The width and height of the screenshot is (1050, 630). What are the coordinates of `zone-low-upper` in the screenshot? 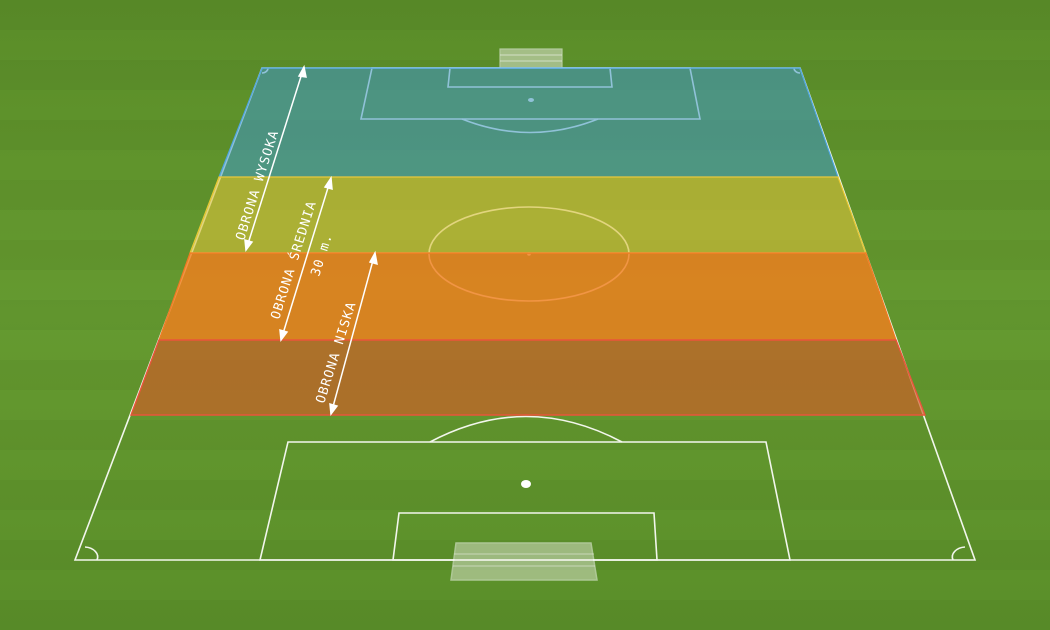 It's located at (527, 296).